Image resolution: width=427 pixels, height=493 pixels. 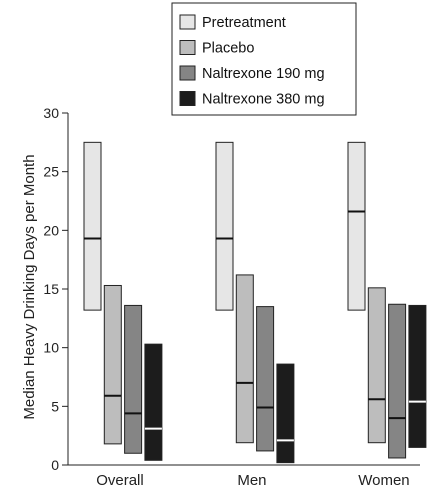 I want to click on legend-label: Naltrexone 190 mg, so click(x=263, y=74).